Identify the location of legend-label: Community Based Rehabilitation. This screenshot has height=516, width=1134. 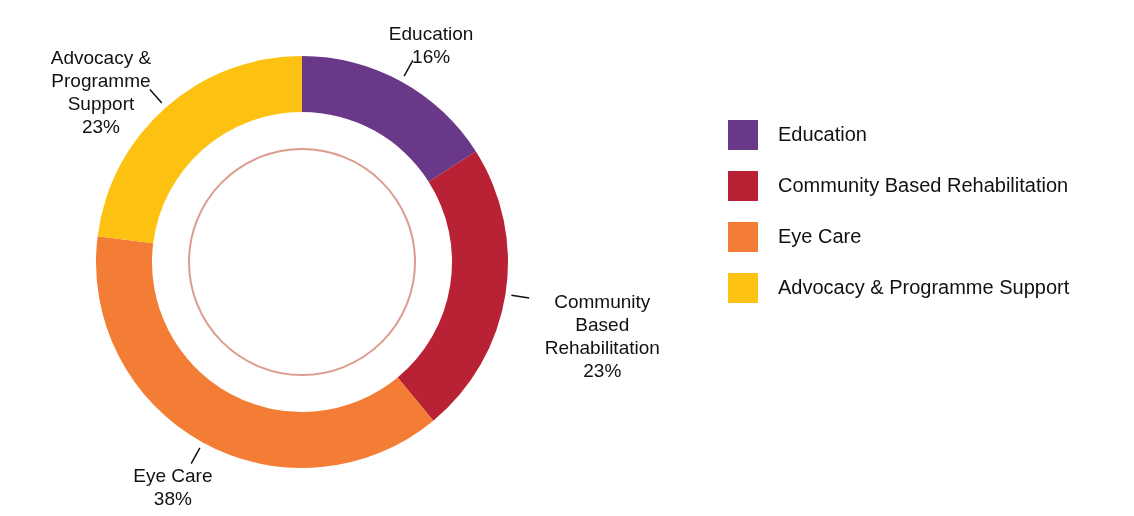
(923, 185).